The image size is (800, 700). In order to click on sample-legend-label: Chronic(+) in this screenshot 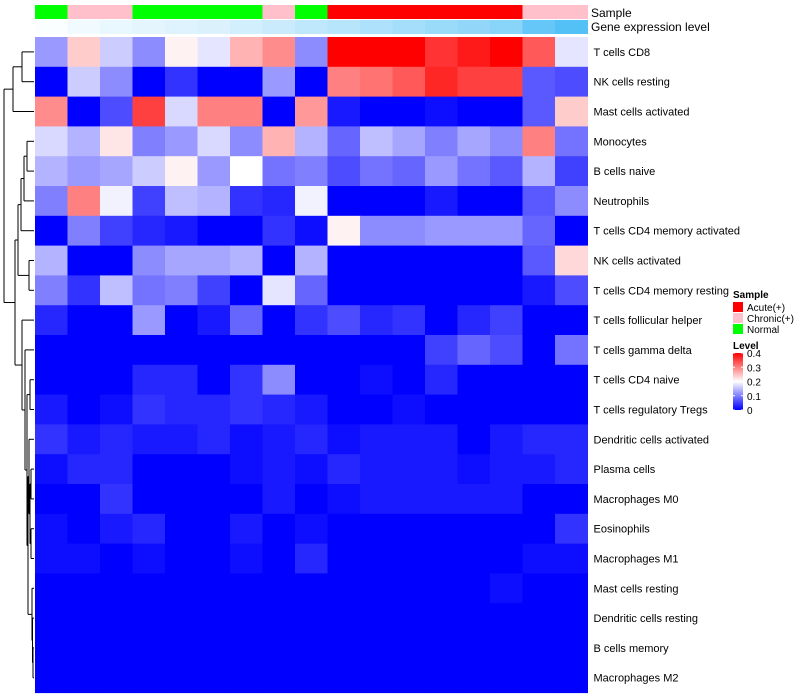, I will do `click(770, 319)`.